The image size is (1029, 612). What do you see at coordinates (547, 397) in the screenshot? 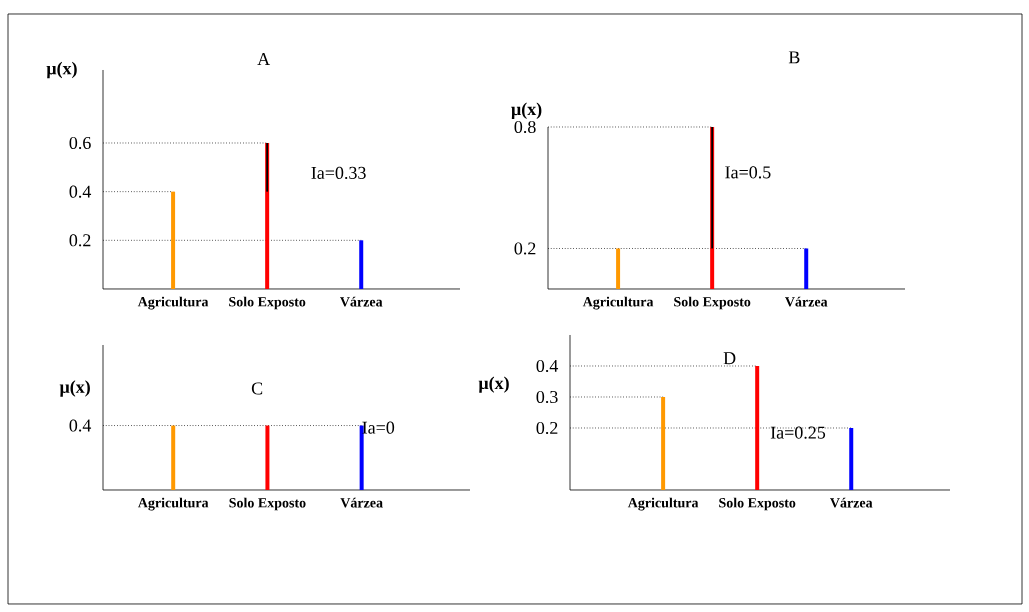
I see `y-tick-label: 0.3` at bounding box center [547, 397].